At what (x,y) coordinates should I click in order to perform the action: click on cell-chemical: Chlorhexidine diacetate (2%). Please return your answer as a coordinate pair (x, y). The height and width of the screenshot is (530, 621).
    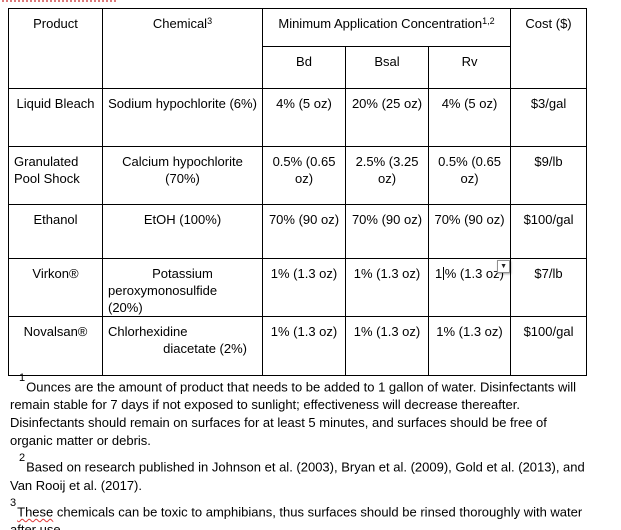
    Looking at the image, I should click on (182, 346).